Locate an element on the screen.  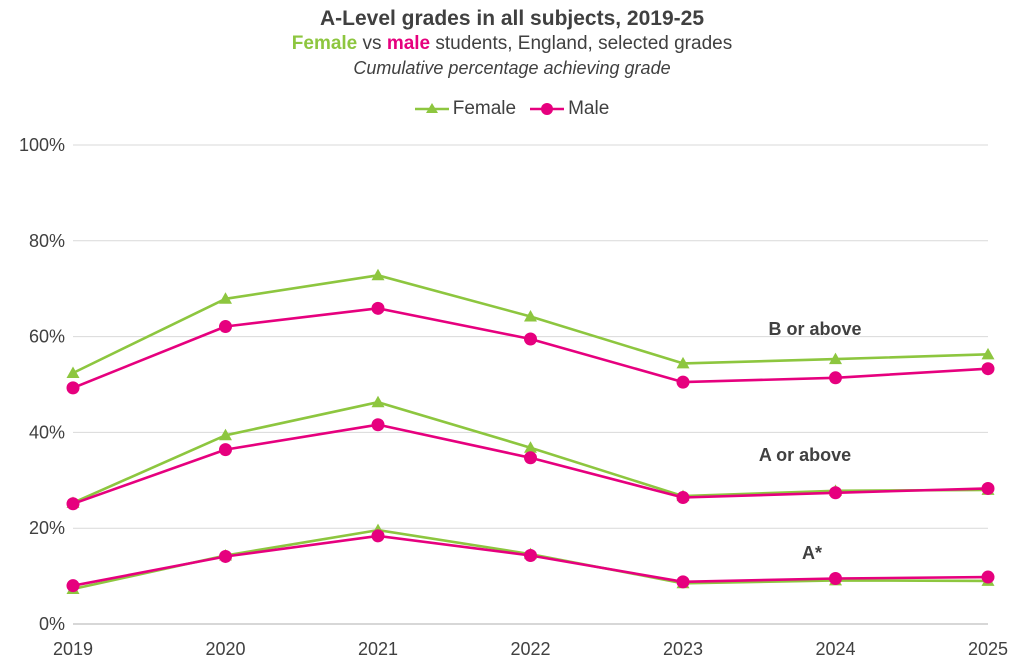
legend-item-female: Female is located at coordinates (465, 109).